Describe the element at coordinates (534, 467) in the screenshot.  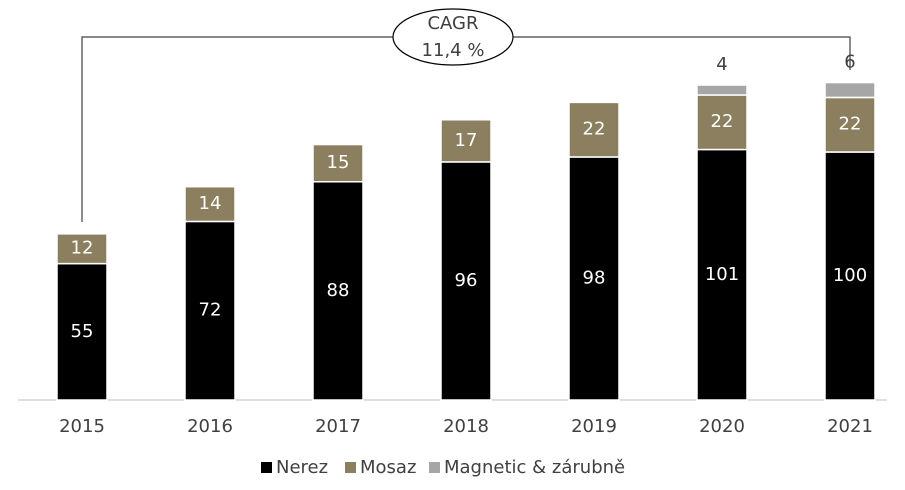
I see `legend-label: Magnetic & zárubně` at that location.